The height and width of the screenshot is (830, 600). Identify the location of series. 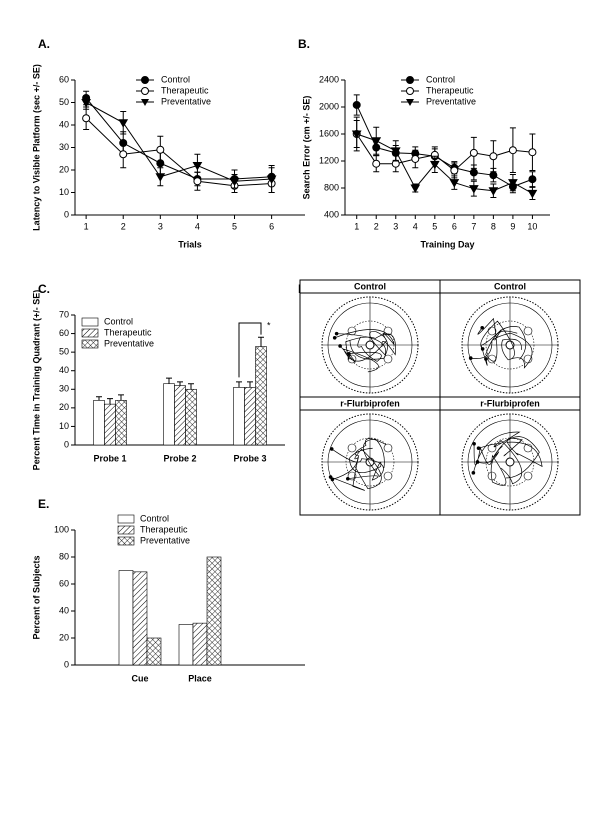
(444, 158).